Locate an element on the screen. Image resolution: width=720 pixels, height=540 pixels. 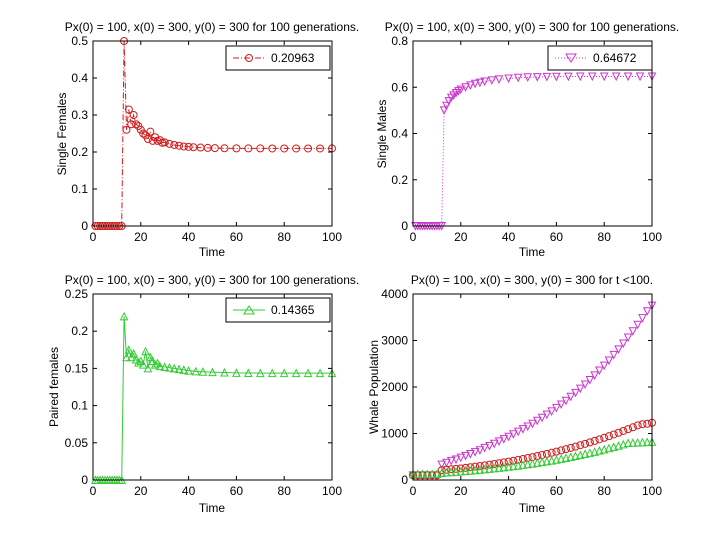
x-axis-label-1: Time is located at coordinates (212, 252).